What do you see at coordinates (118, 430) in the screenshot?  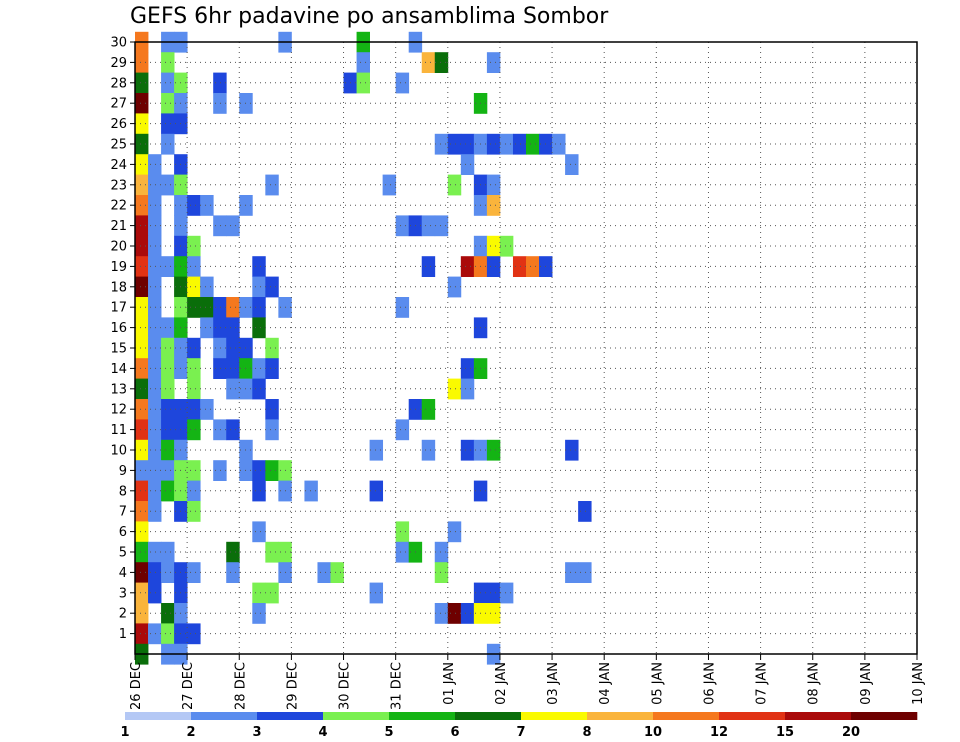 I see `y-tick-label: 11` at bounding box center [118, 430].